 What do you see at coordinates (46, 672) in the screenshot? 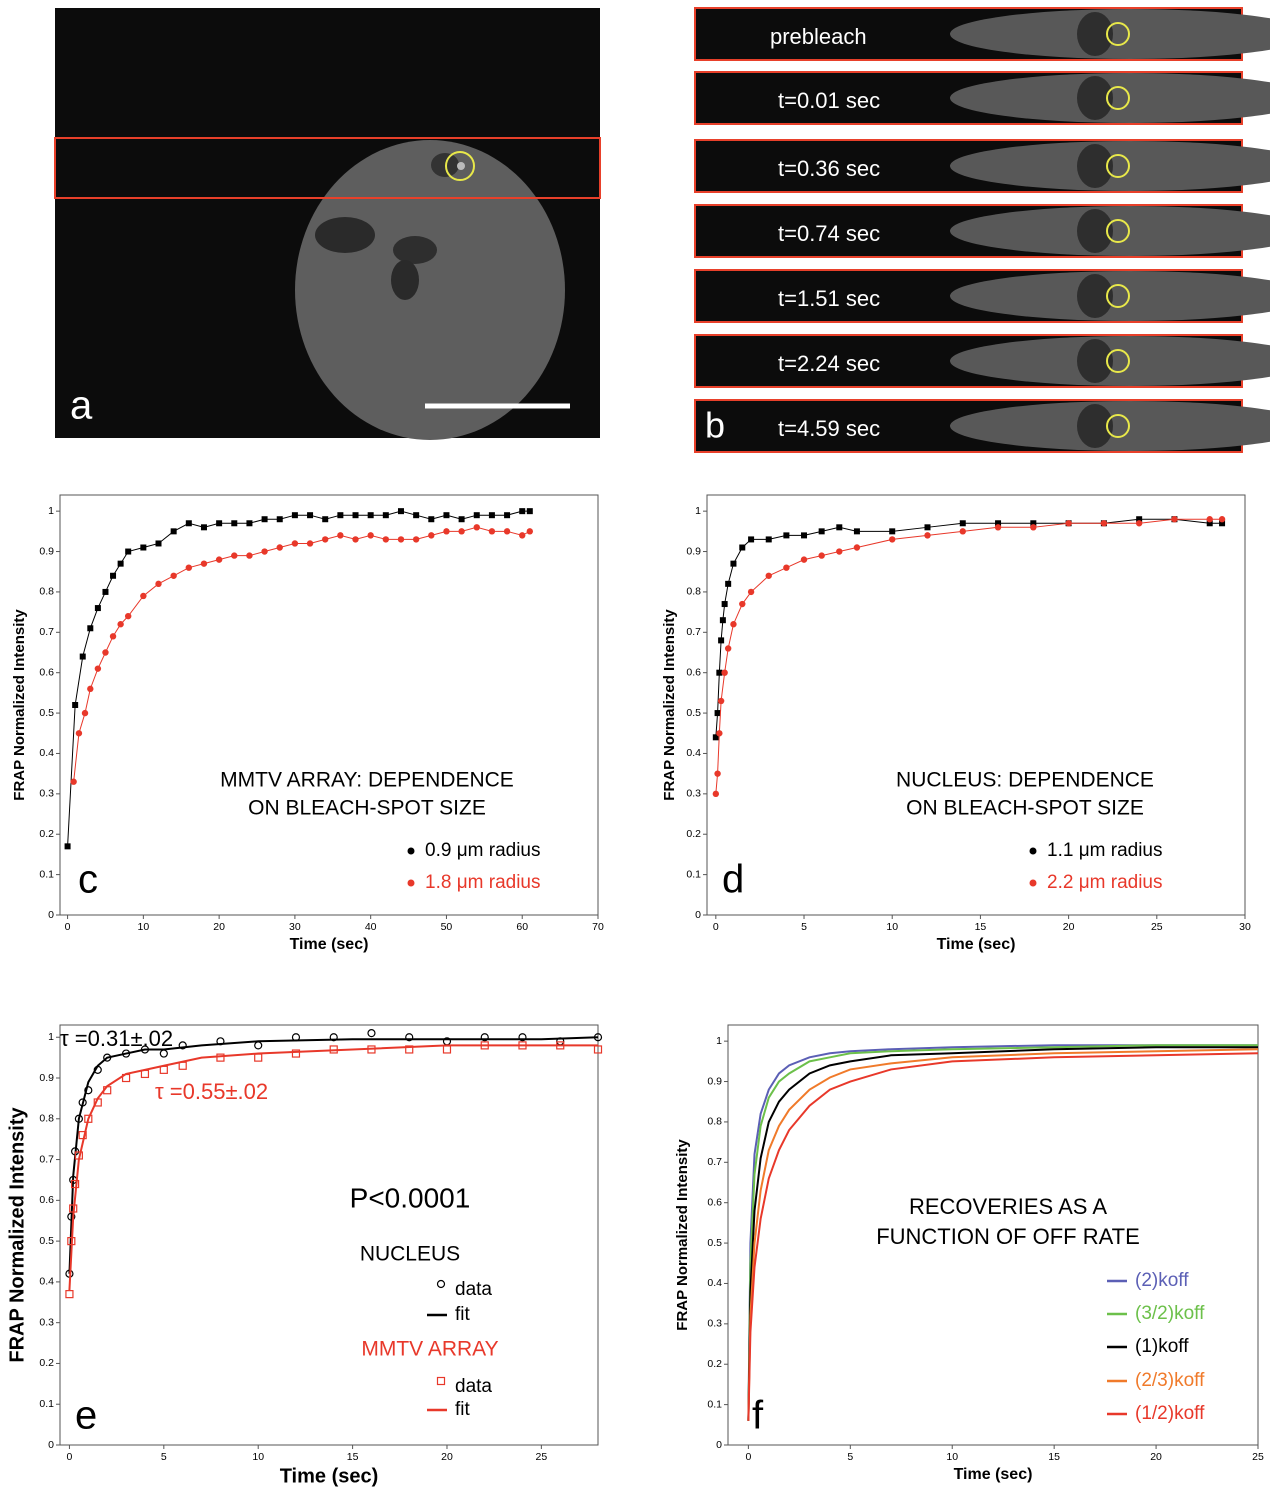
I see `y-tick-label: 0.6` at bounding box center [46, 672].